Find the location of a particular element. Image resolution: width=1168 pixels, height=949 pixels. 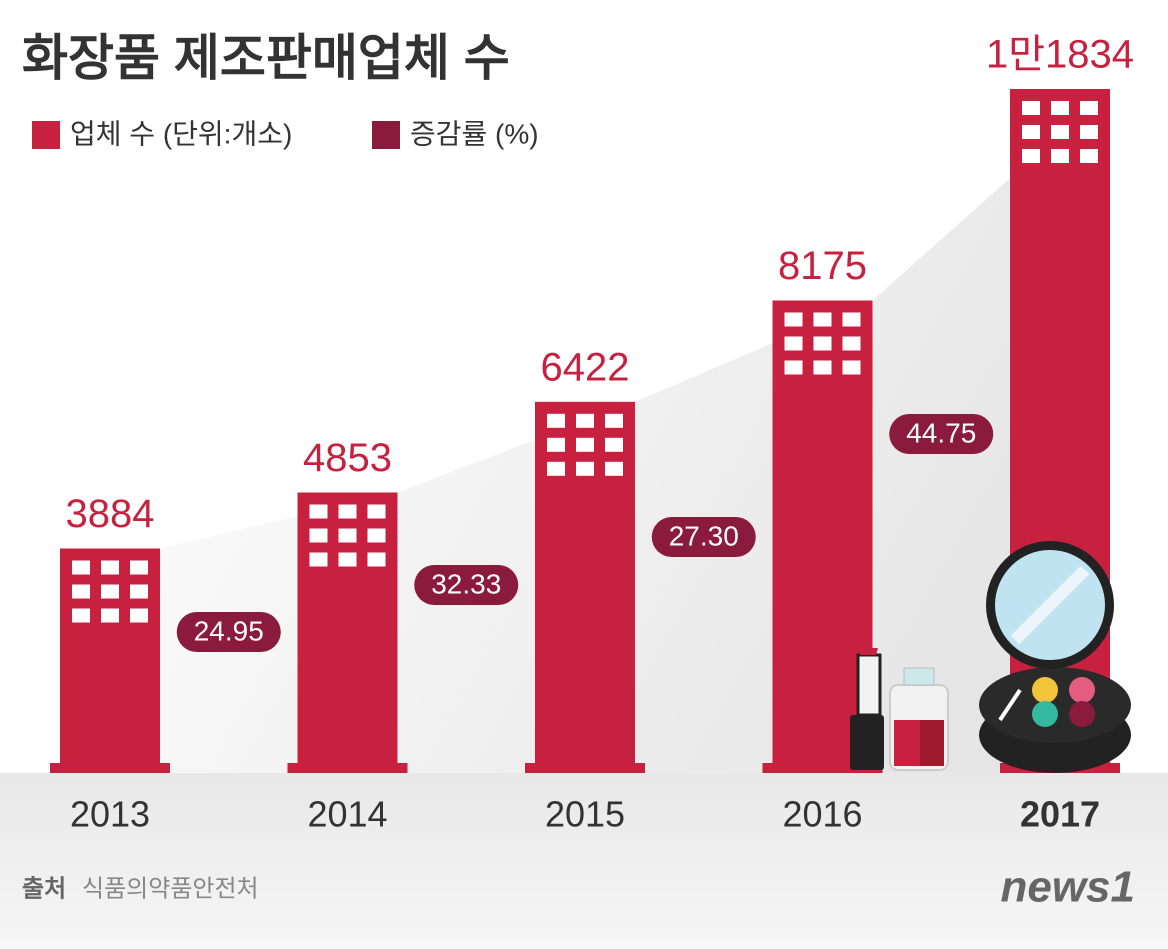

value-label: 8175 is located at coordinates (822, 266).